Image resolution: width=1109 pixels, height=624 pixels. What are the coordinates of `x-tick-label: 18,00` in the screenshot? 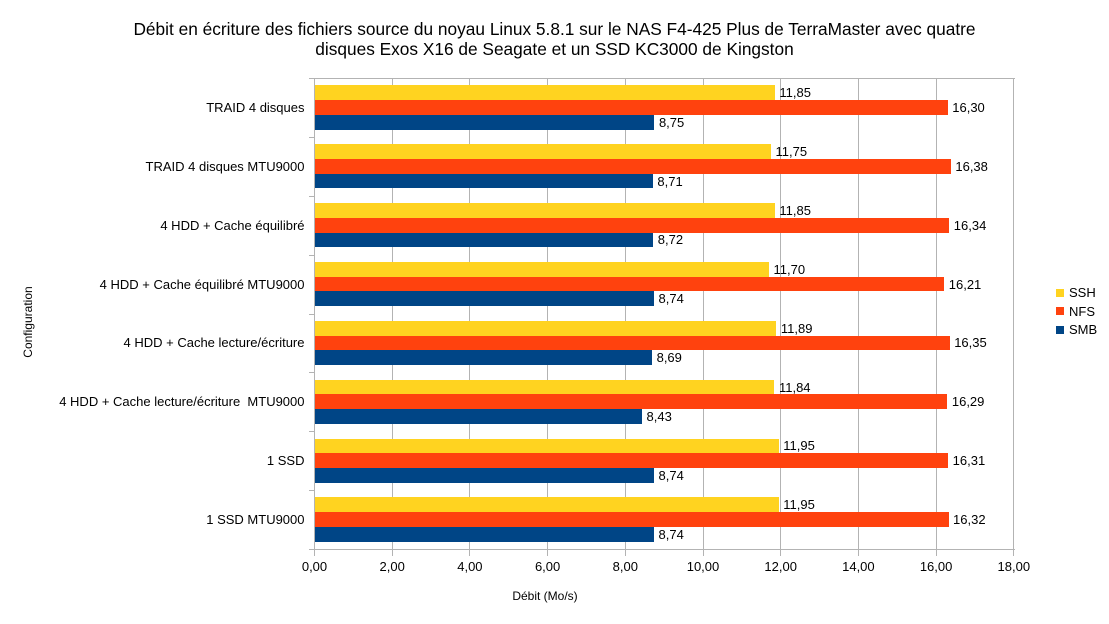 It's located at (1014, 566).